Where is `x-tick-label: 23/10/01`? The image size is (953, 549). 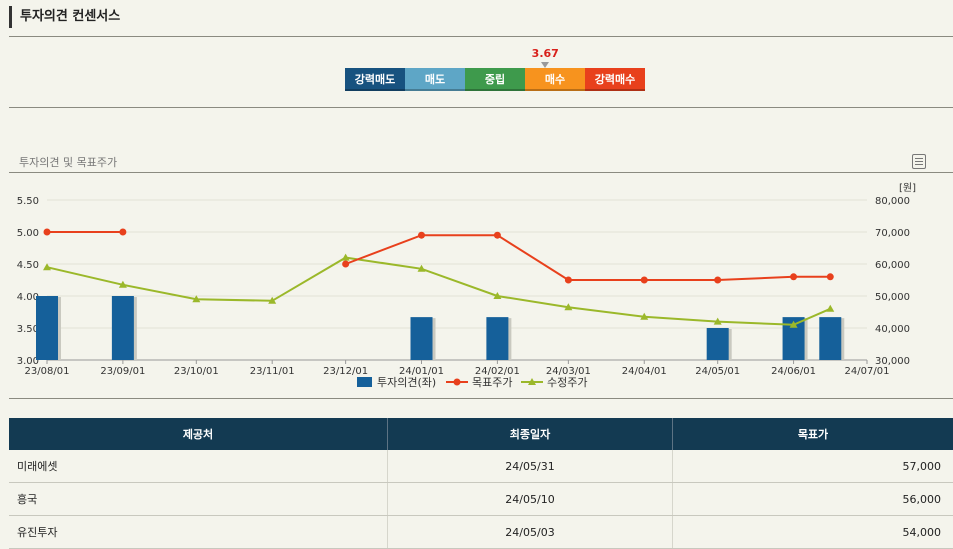
x-tick-label: 23/10/01 is located at coordinates (196, 371).